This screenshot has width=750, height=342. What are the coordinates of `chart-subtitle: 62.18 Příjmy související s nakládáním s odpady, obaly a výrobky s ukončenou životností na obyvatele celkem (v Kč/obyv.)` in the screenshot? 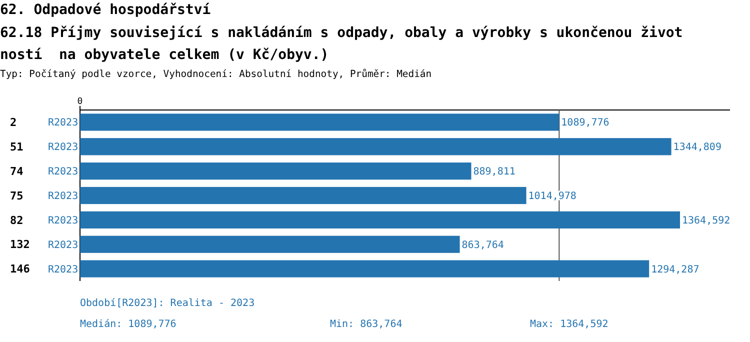 It's located at (341, 44).